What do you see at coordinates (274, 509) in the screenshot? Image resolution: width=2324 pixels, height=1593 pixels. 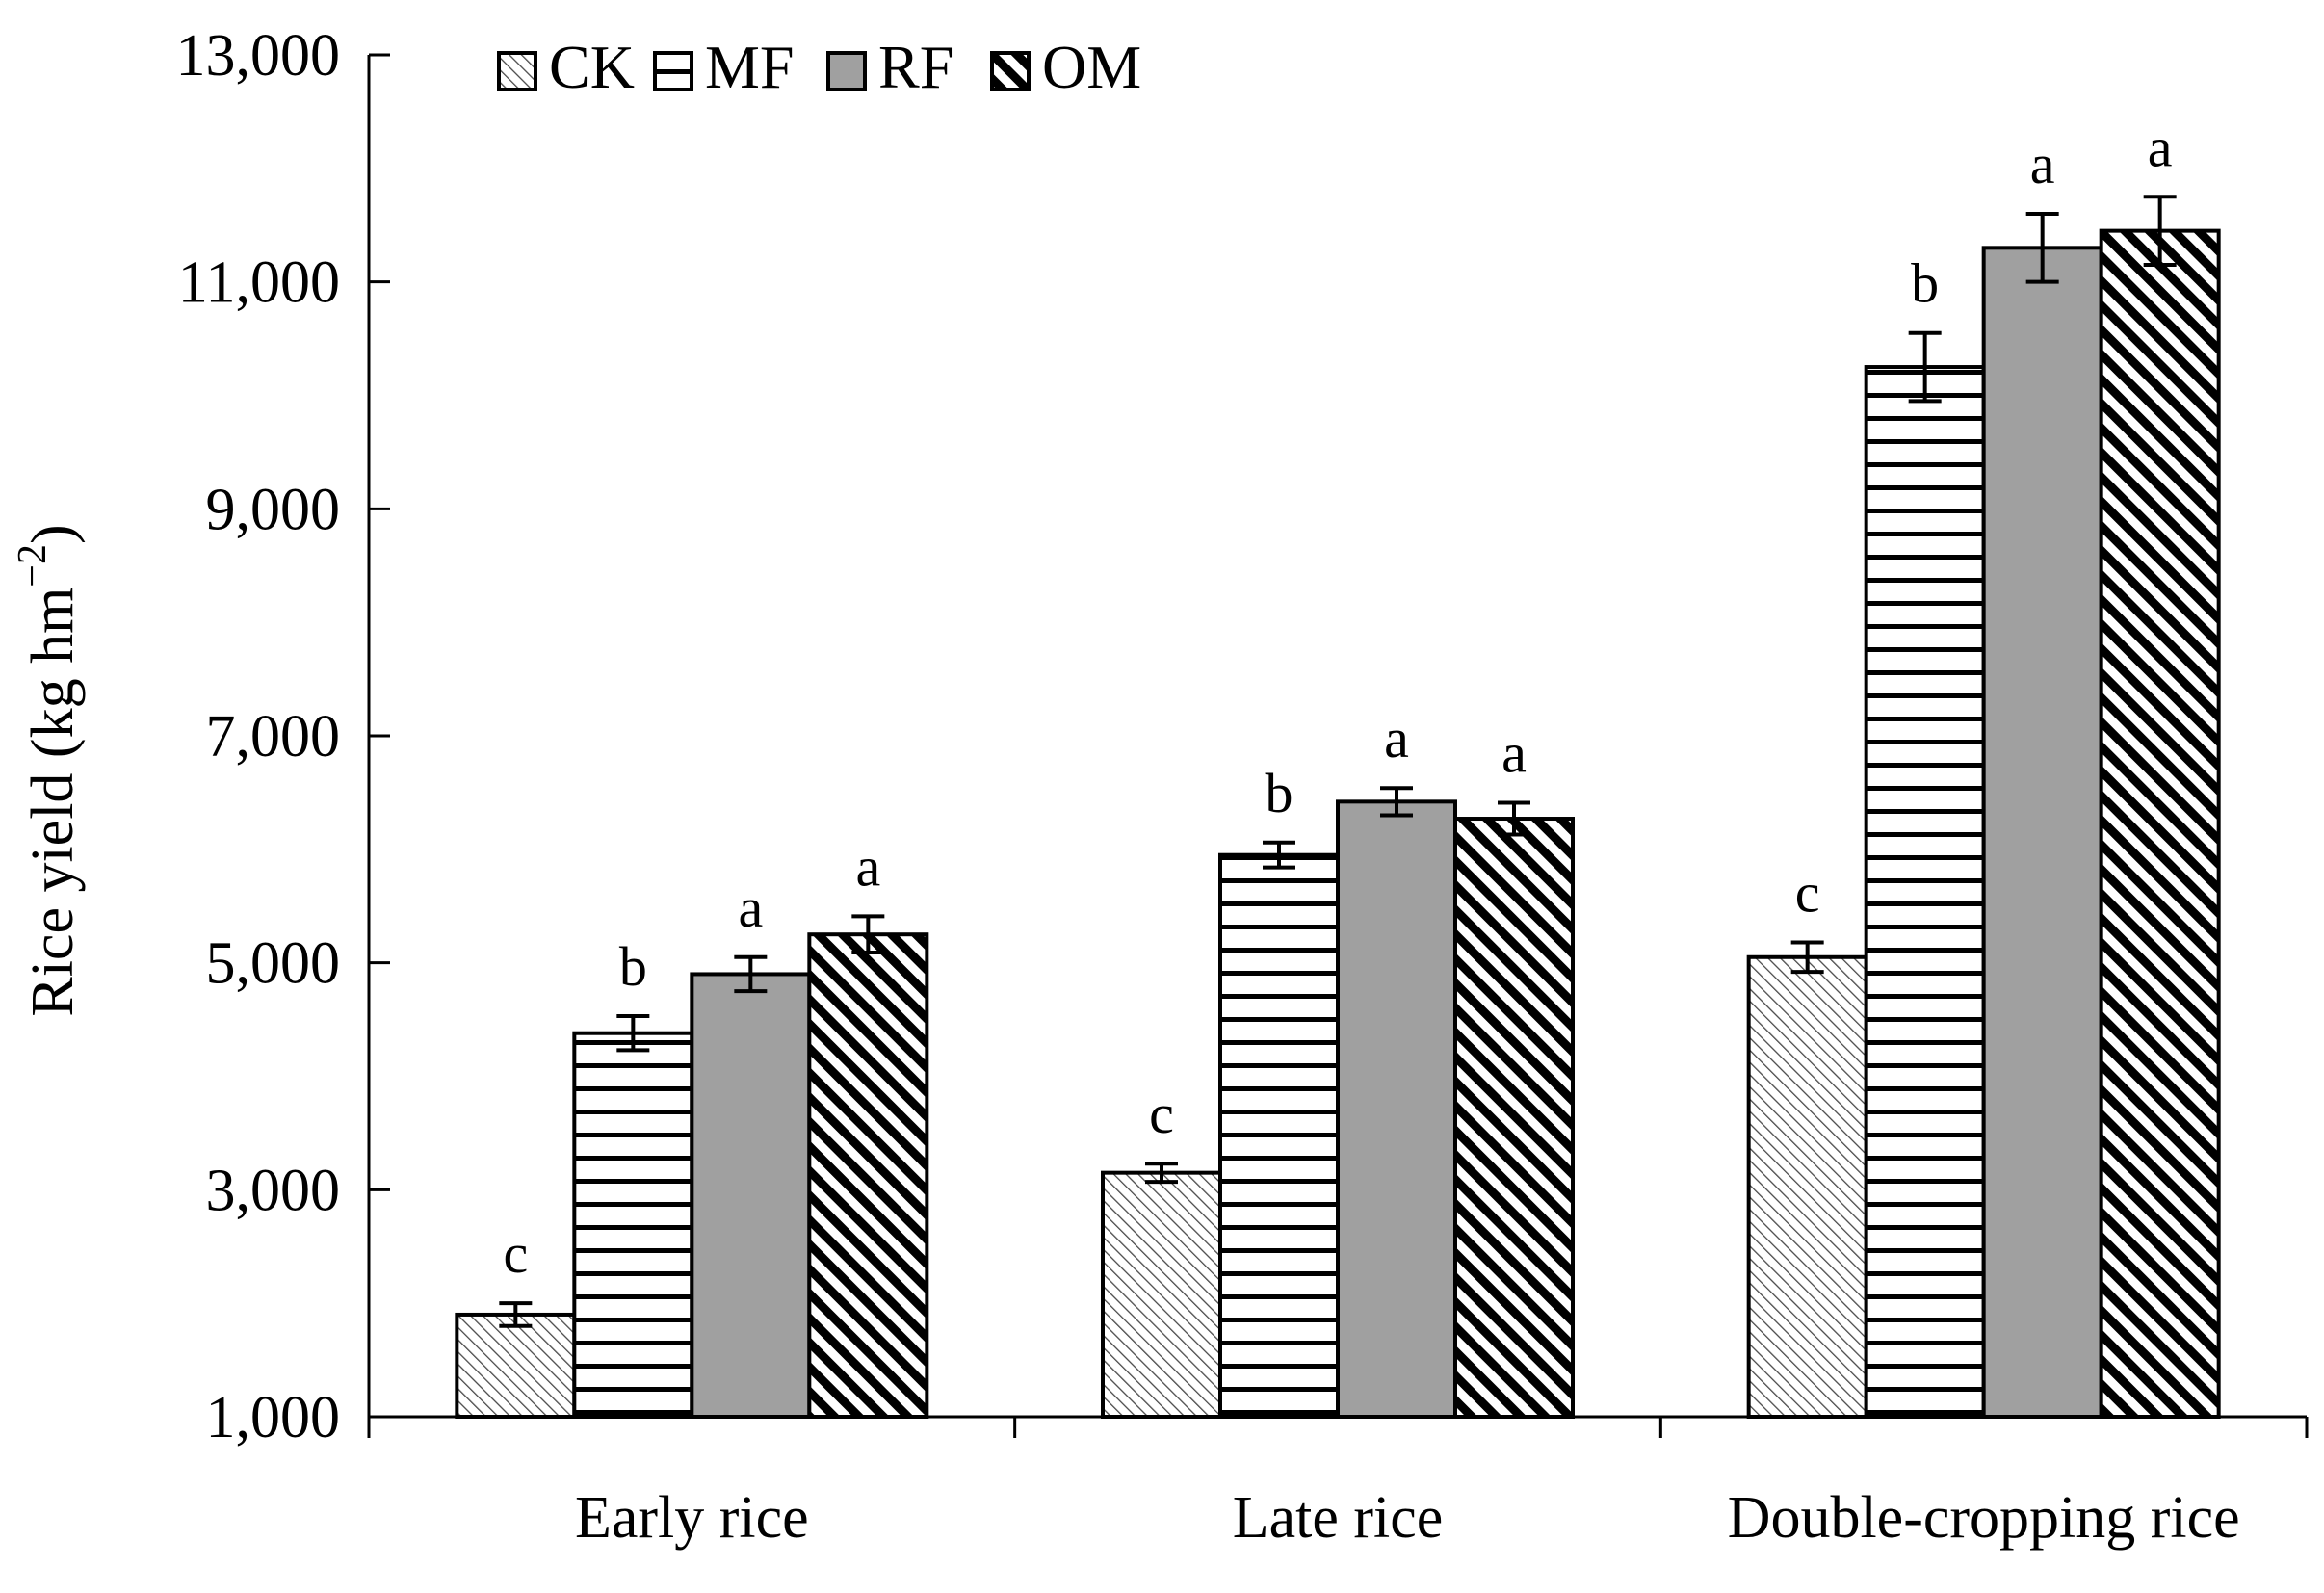 I see `y-tick-label: 9,000` at bounding box center [274, 509].